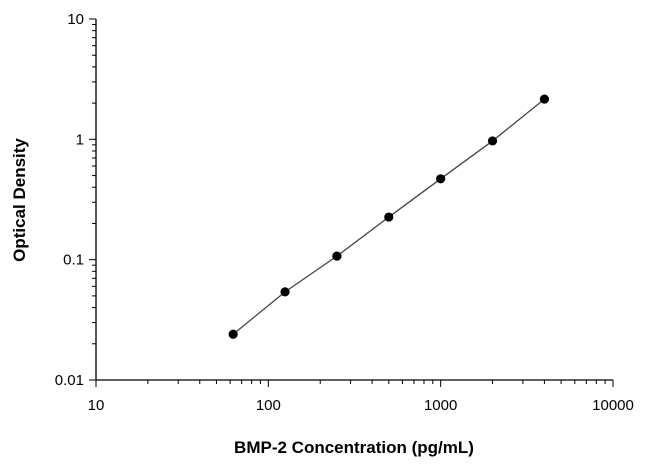  Describe the element at coordinates (440, 405) in the screenshot. I see `x-tick-label: 1000` at that location.